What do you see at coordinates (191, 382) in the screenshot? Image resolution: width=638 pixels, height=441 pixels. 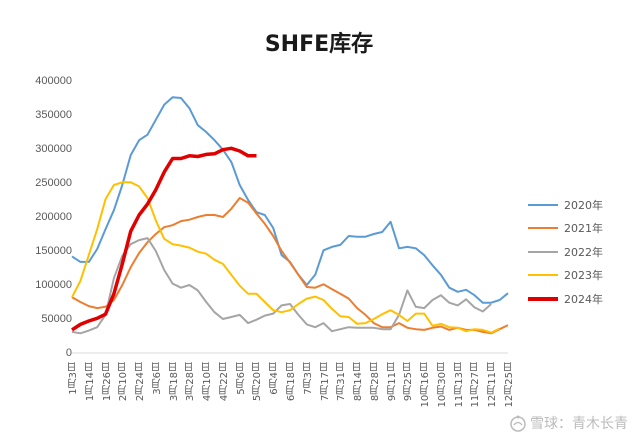 I see `x-tick-label: 3月28日` at bounding box center [191, 382].